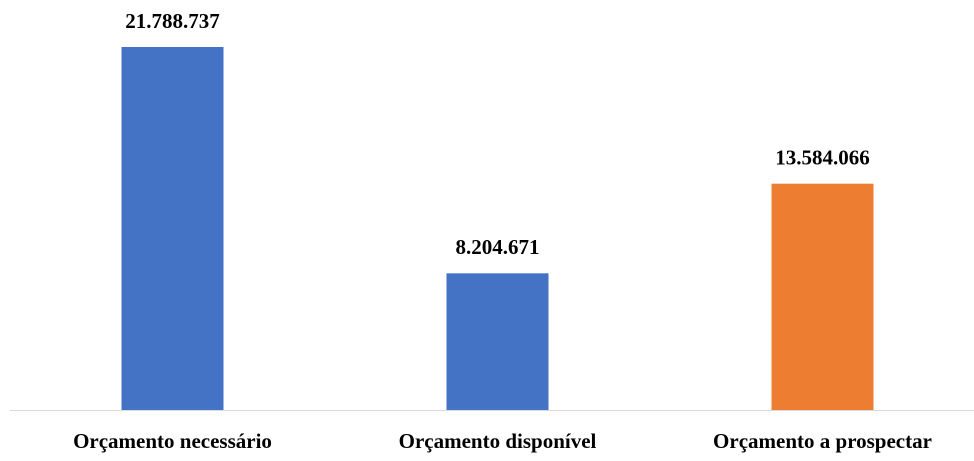 The width and height of the screenshot is (974, 461). What do you see at coordinates (172, 441) in the screenshot?
I see `x-tick-label: Orçamento necessário` at bounding box center [172, 441].